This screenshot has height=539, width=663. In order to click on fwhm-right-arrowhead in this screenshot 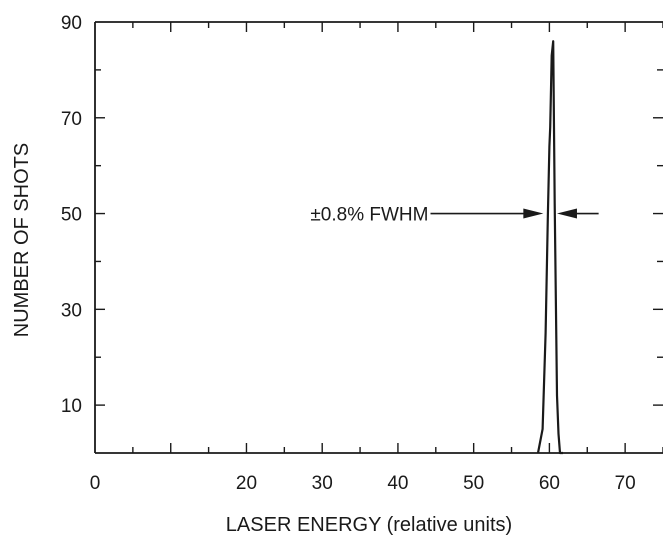, I will do `click(566, 213)`.